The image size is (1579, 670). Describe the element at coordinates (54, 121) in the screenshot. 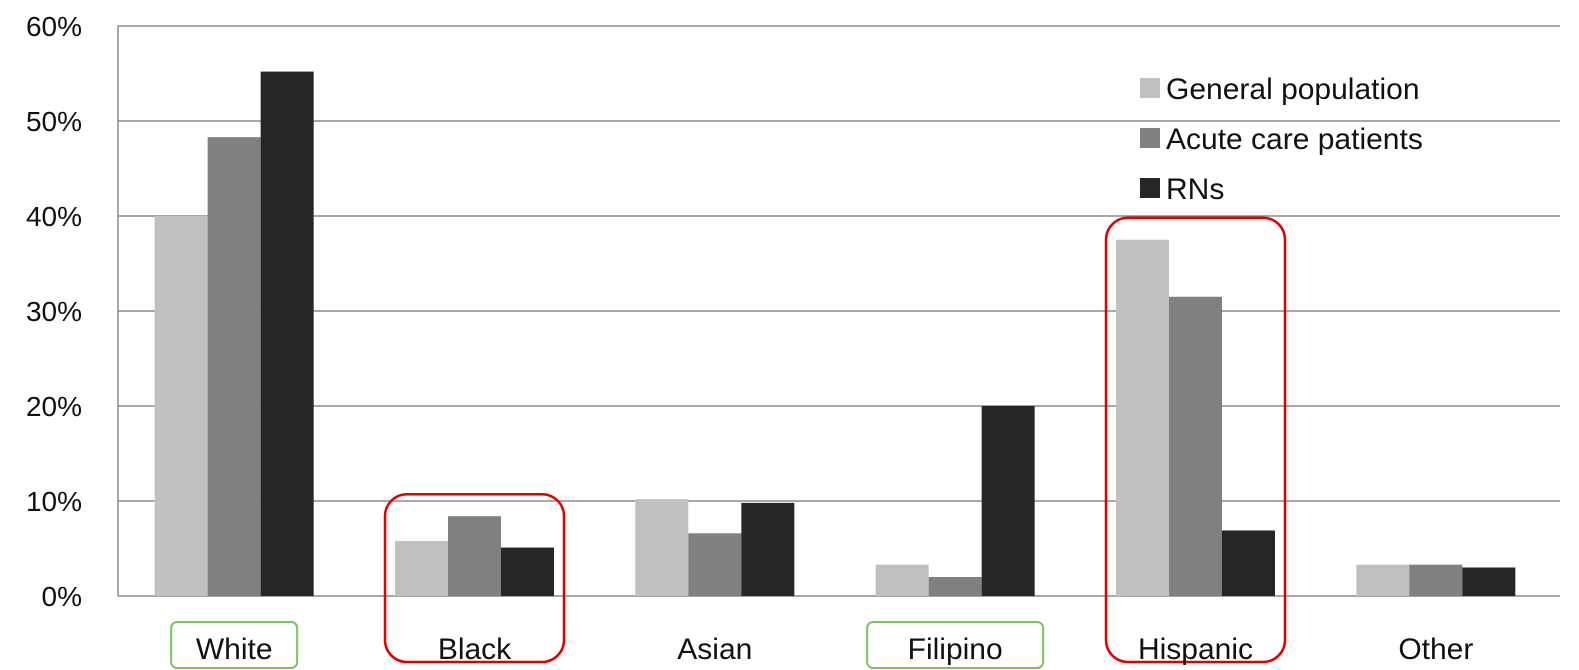

I see `y-tick-label: 50%` at that location.